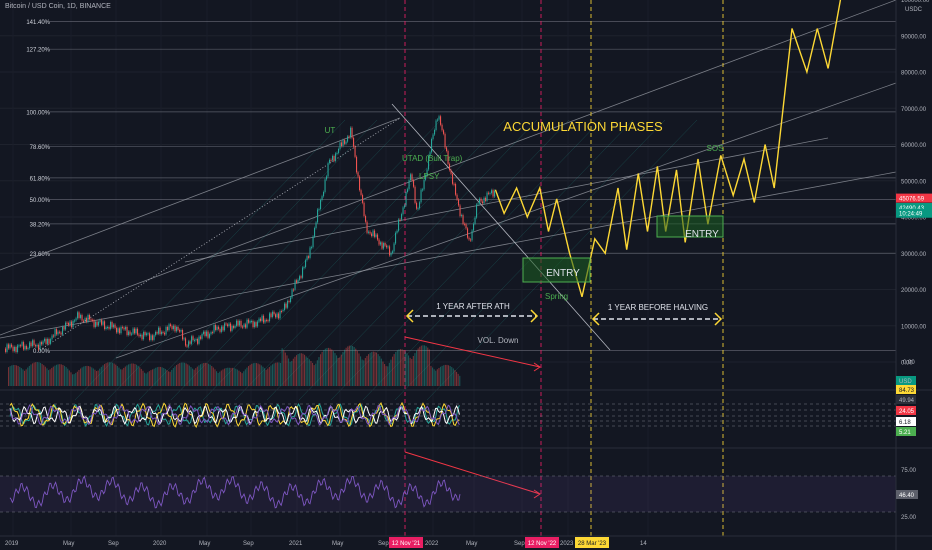 This screenshot has height=550, width=932. What do you see at coordinates (12, 544) in the screenshot?
I see `time-tick-label: 2019` at bounding box center [12, 544].